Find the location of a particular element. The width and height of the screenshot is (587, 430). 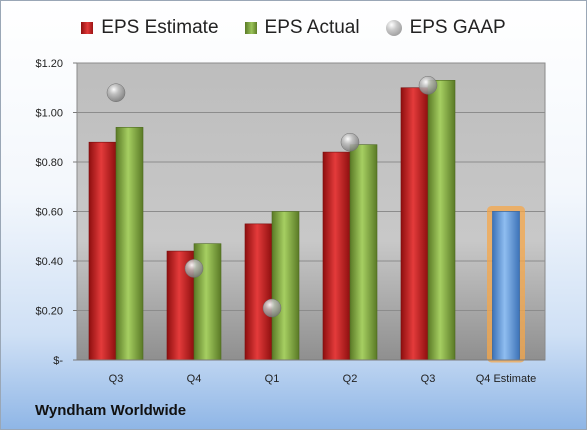

y-tick-label: $1.00 is located at coordinates (49, 114).